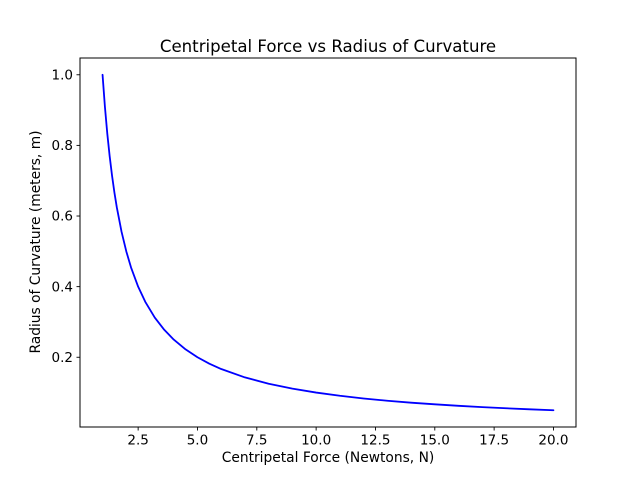 The width and height of the screenshot is (640, 480). I want to click on y-tick-label: 0.4, so click(62, 287).